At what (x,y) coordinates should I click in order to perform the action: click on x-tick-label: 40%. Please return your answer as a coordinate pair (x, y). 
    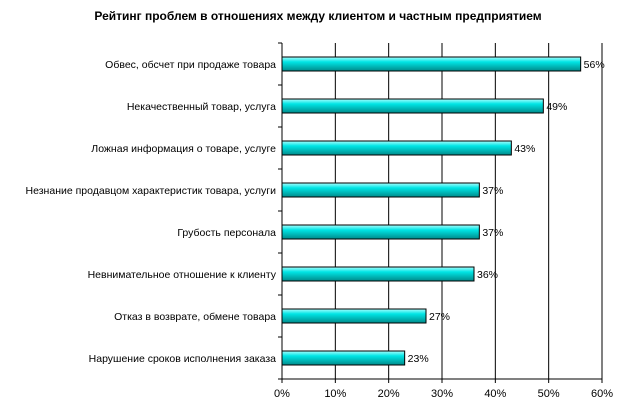
    Looking at the image, I should click on (495, 394).